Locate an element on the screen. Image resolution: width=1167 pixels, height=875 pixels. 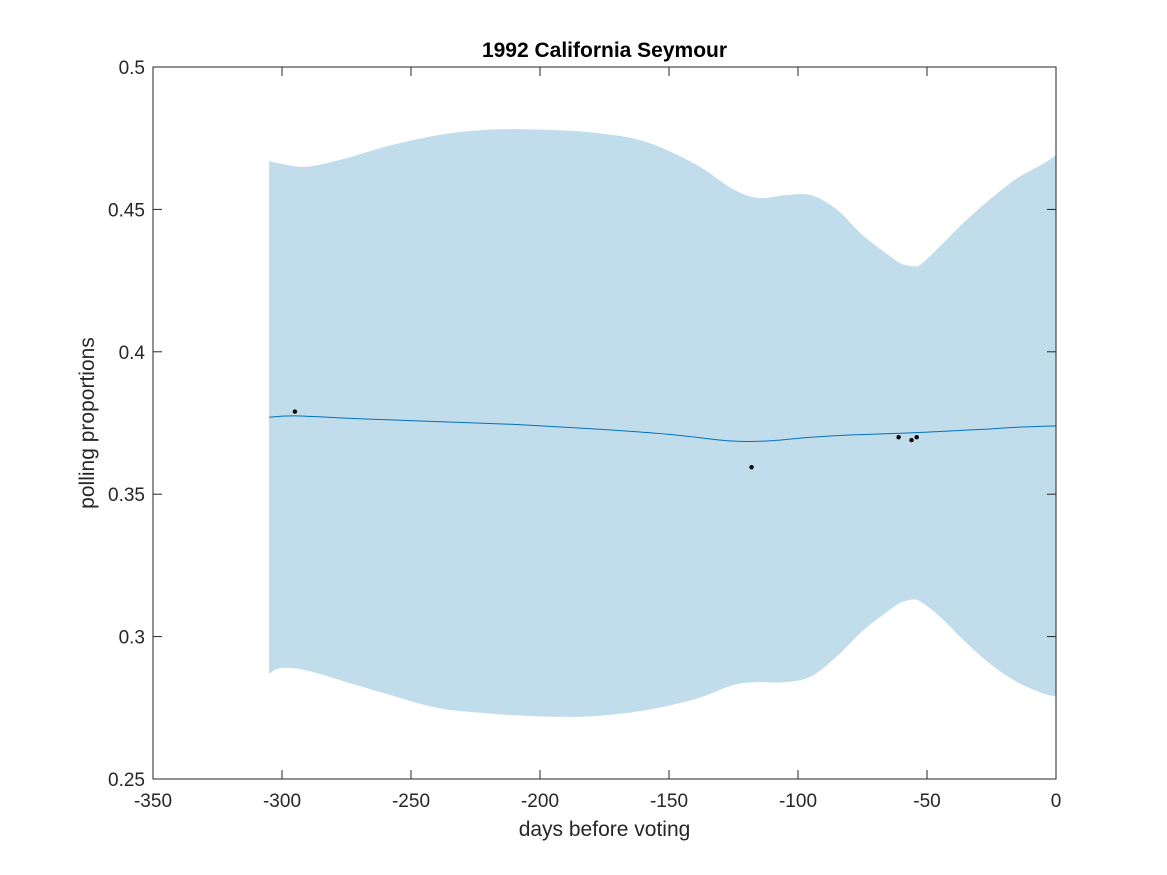
x-axis-label: days before voting is located at coordinates (605, 829).